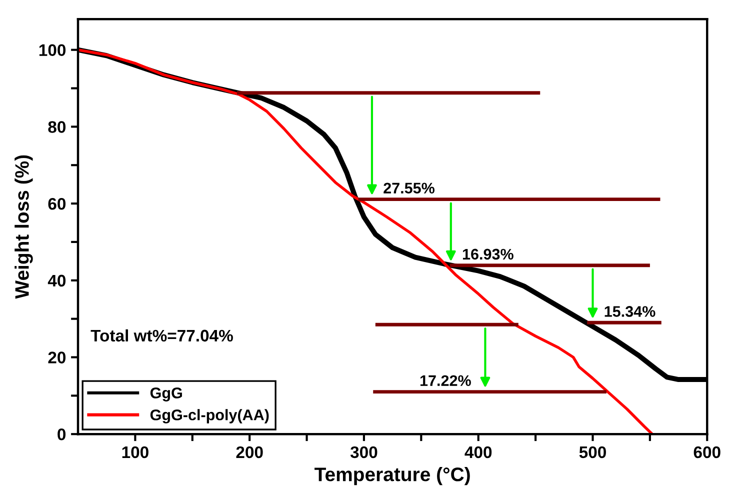 This screenshot has height=503, width=729. Describe the element at coordinates (57, 358) in the screenshot. I see `y-tick-label: 20` at that location.